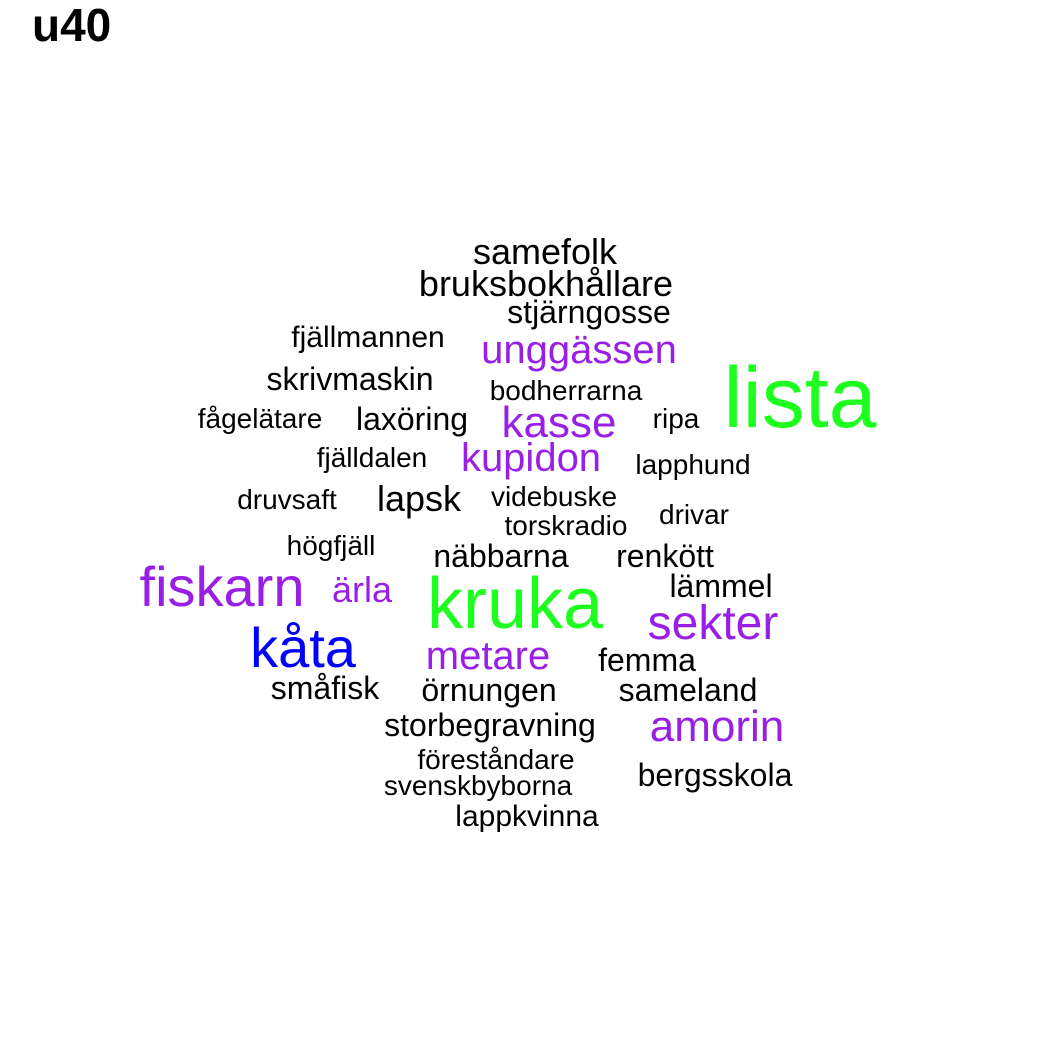  I want to click on cloud-word: torskradio, so click(566, 525).